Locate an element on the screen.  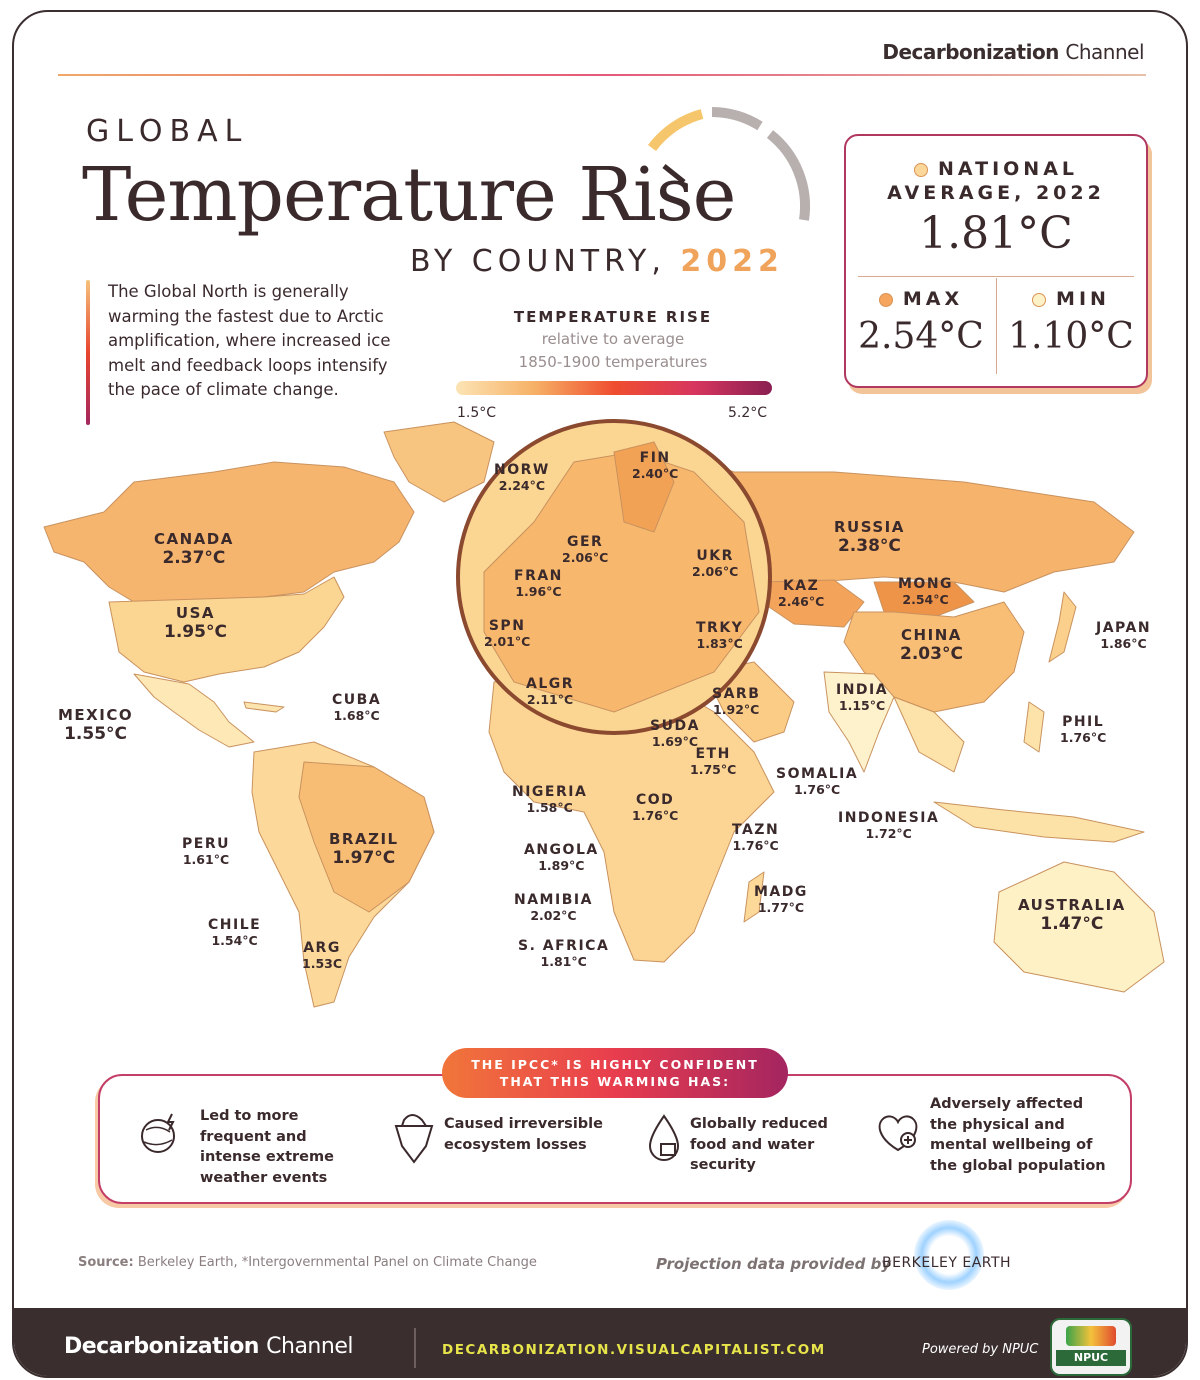
wellbeing-heart-icon is located at coordinates (898, 1133).